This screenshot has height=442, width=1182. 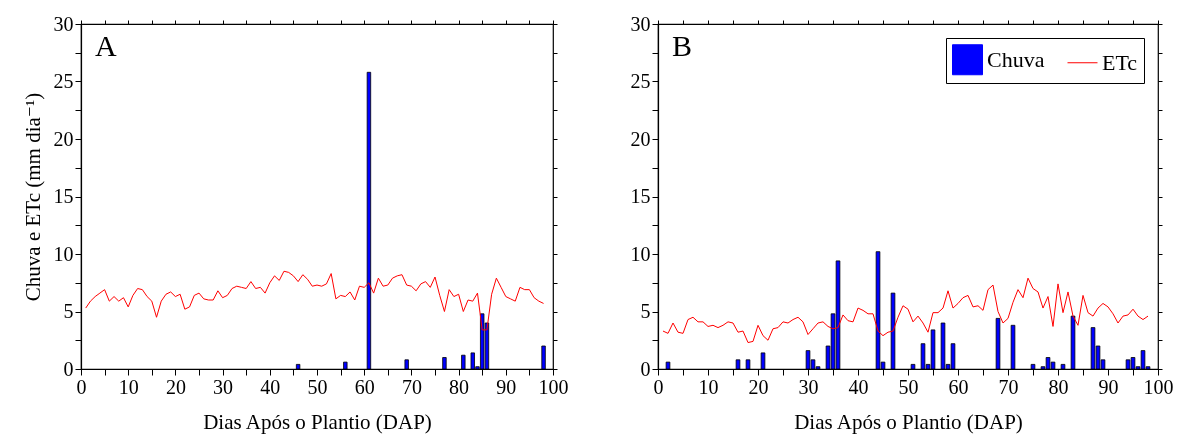 What do you see at coordinates (682, 45) in the screenshot?
I see `annotation: B` at bounding box center [682, 45].